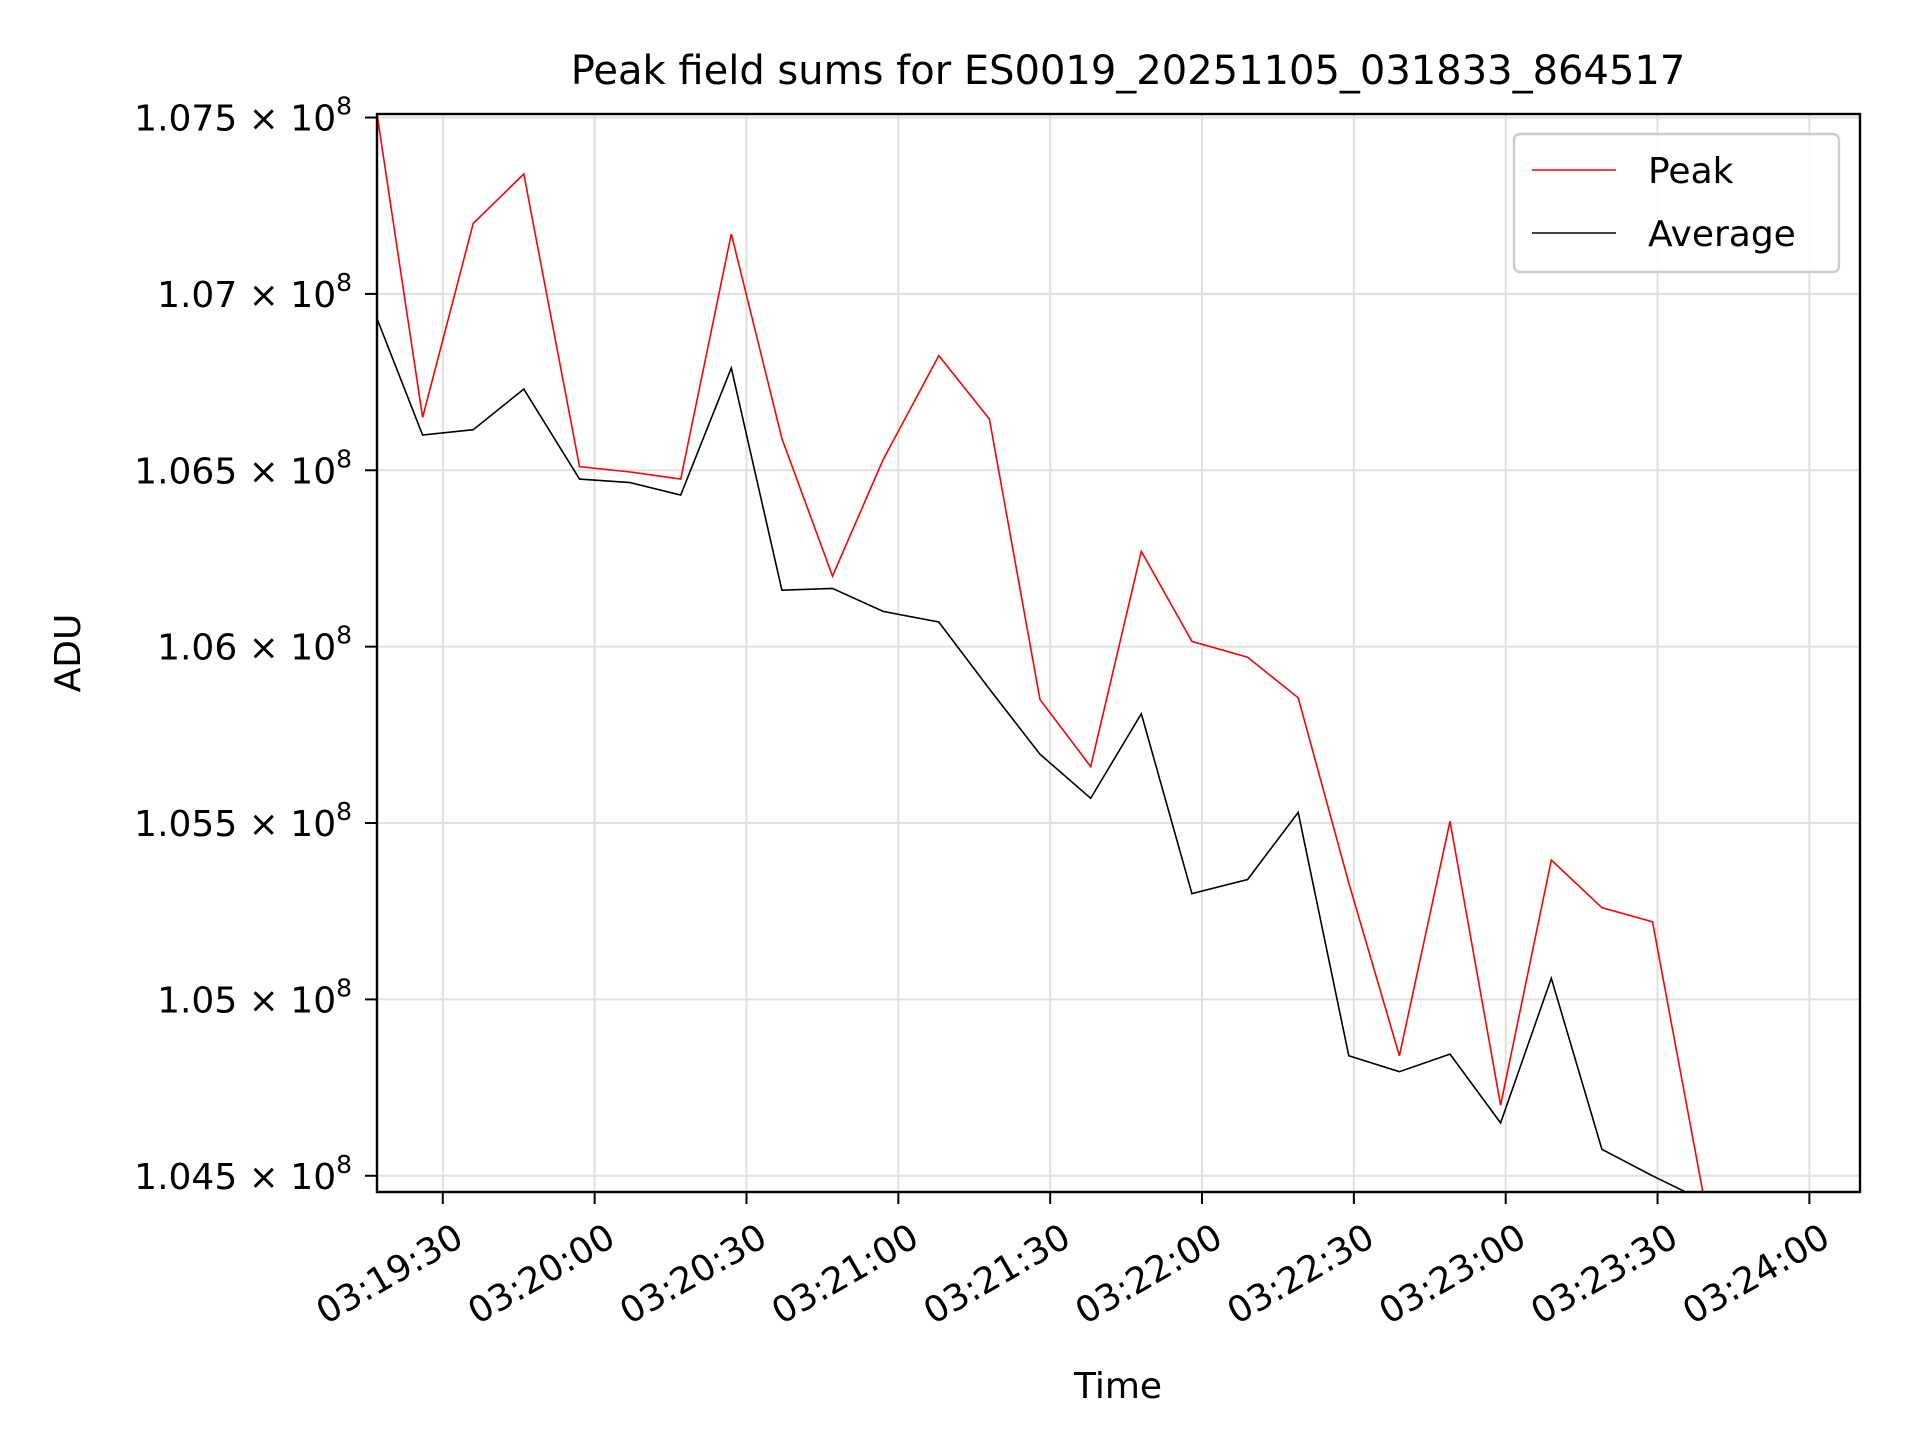  What do you see at coordinates (1117, 1386) in the screenshot?
I see `x-axis-label: Time` at bounding box center [1117, 1386].